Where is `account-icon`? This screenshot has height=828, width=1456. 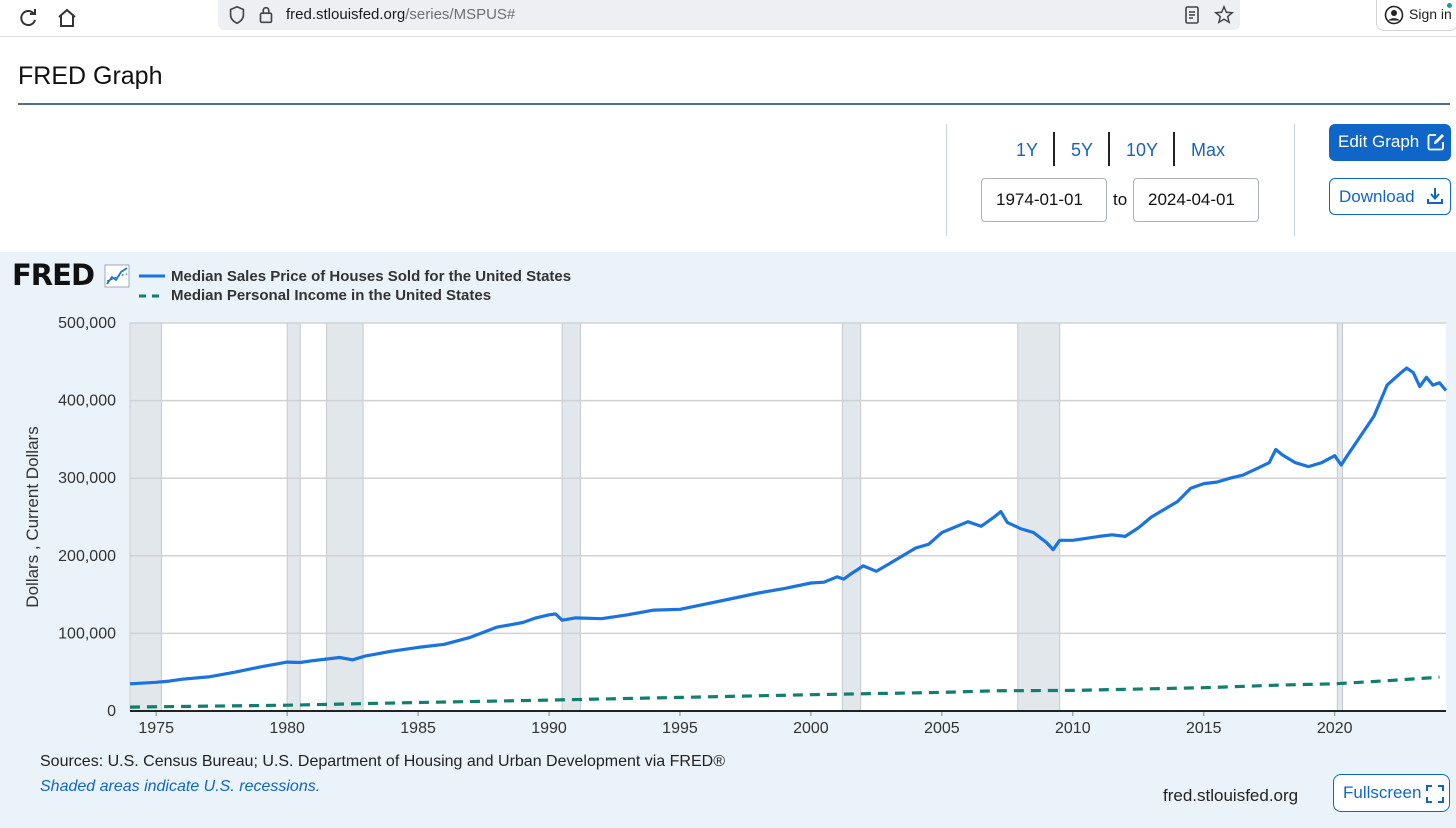
account-icon is located at coordinates (1394, 15).